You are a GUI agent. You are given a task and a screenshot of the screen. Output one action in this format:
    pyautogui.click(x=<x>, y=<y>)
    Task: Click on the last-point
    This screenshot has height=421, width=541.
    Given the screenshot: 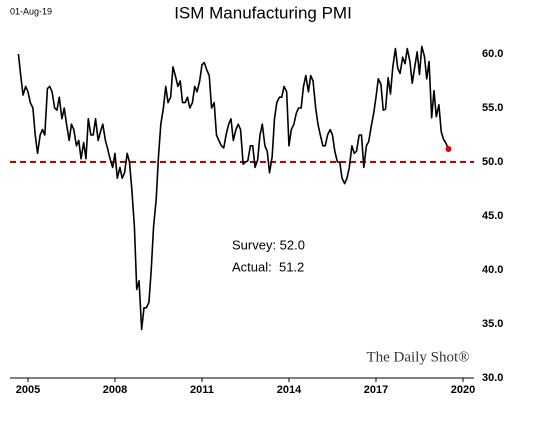 What is the action you would take?
    pyautogui.click(x=448, y=149)
    